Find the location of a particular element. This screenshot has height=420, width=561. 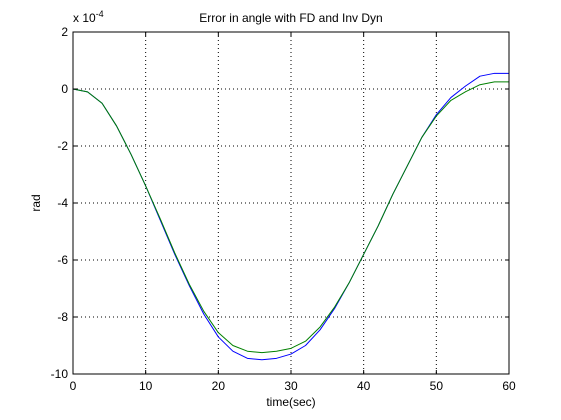

chart-title: Error in angle with FD and Inv Dyn is located at coordinates (290, 18).